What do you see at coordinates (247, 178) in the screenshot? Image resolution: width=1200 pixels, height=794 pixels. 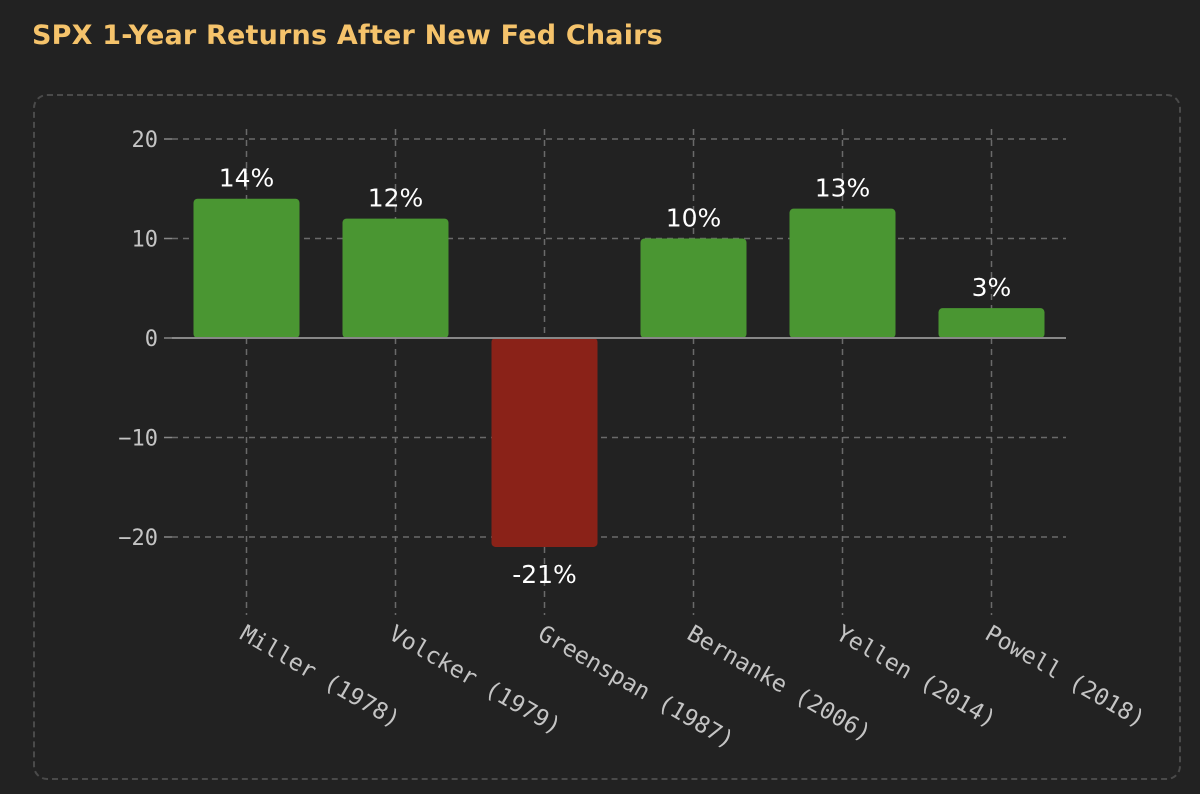 I see `data-label: 14%` at bounding box center [247, 178].